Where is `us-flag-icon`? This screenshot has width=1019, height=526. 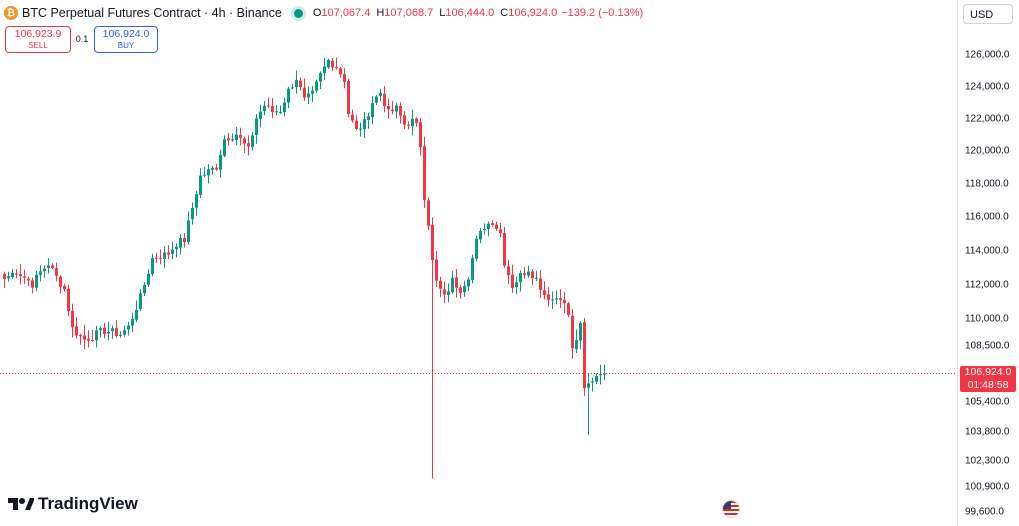 us-flag-icon is located at coordinates (731, 509).